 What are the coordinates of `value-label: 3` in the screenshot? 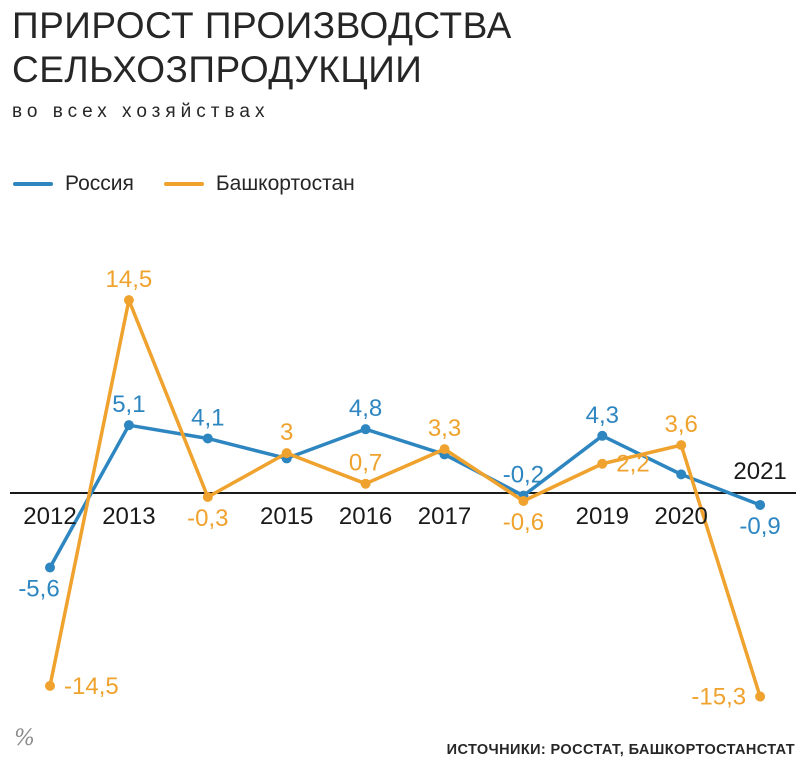 It's located at (286, 432).